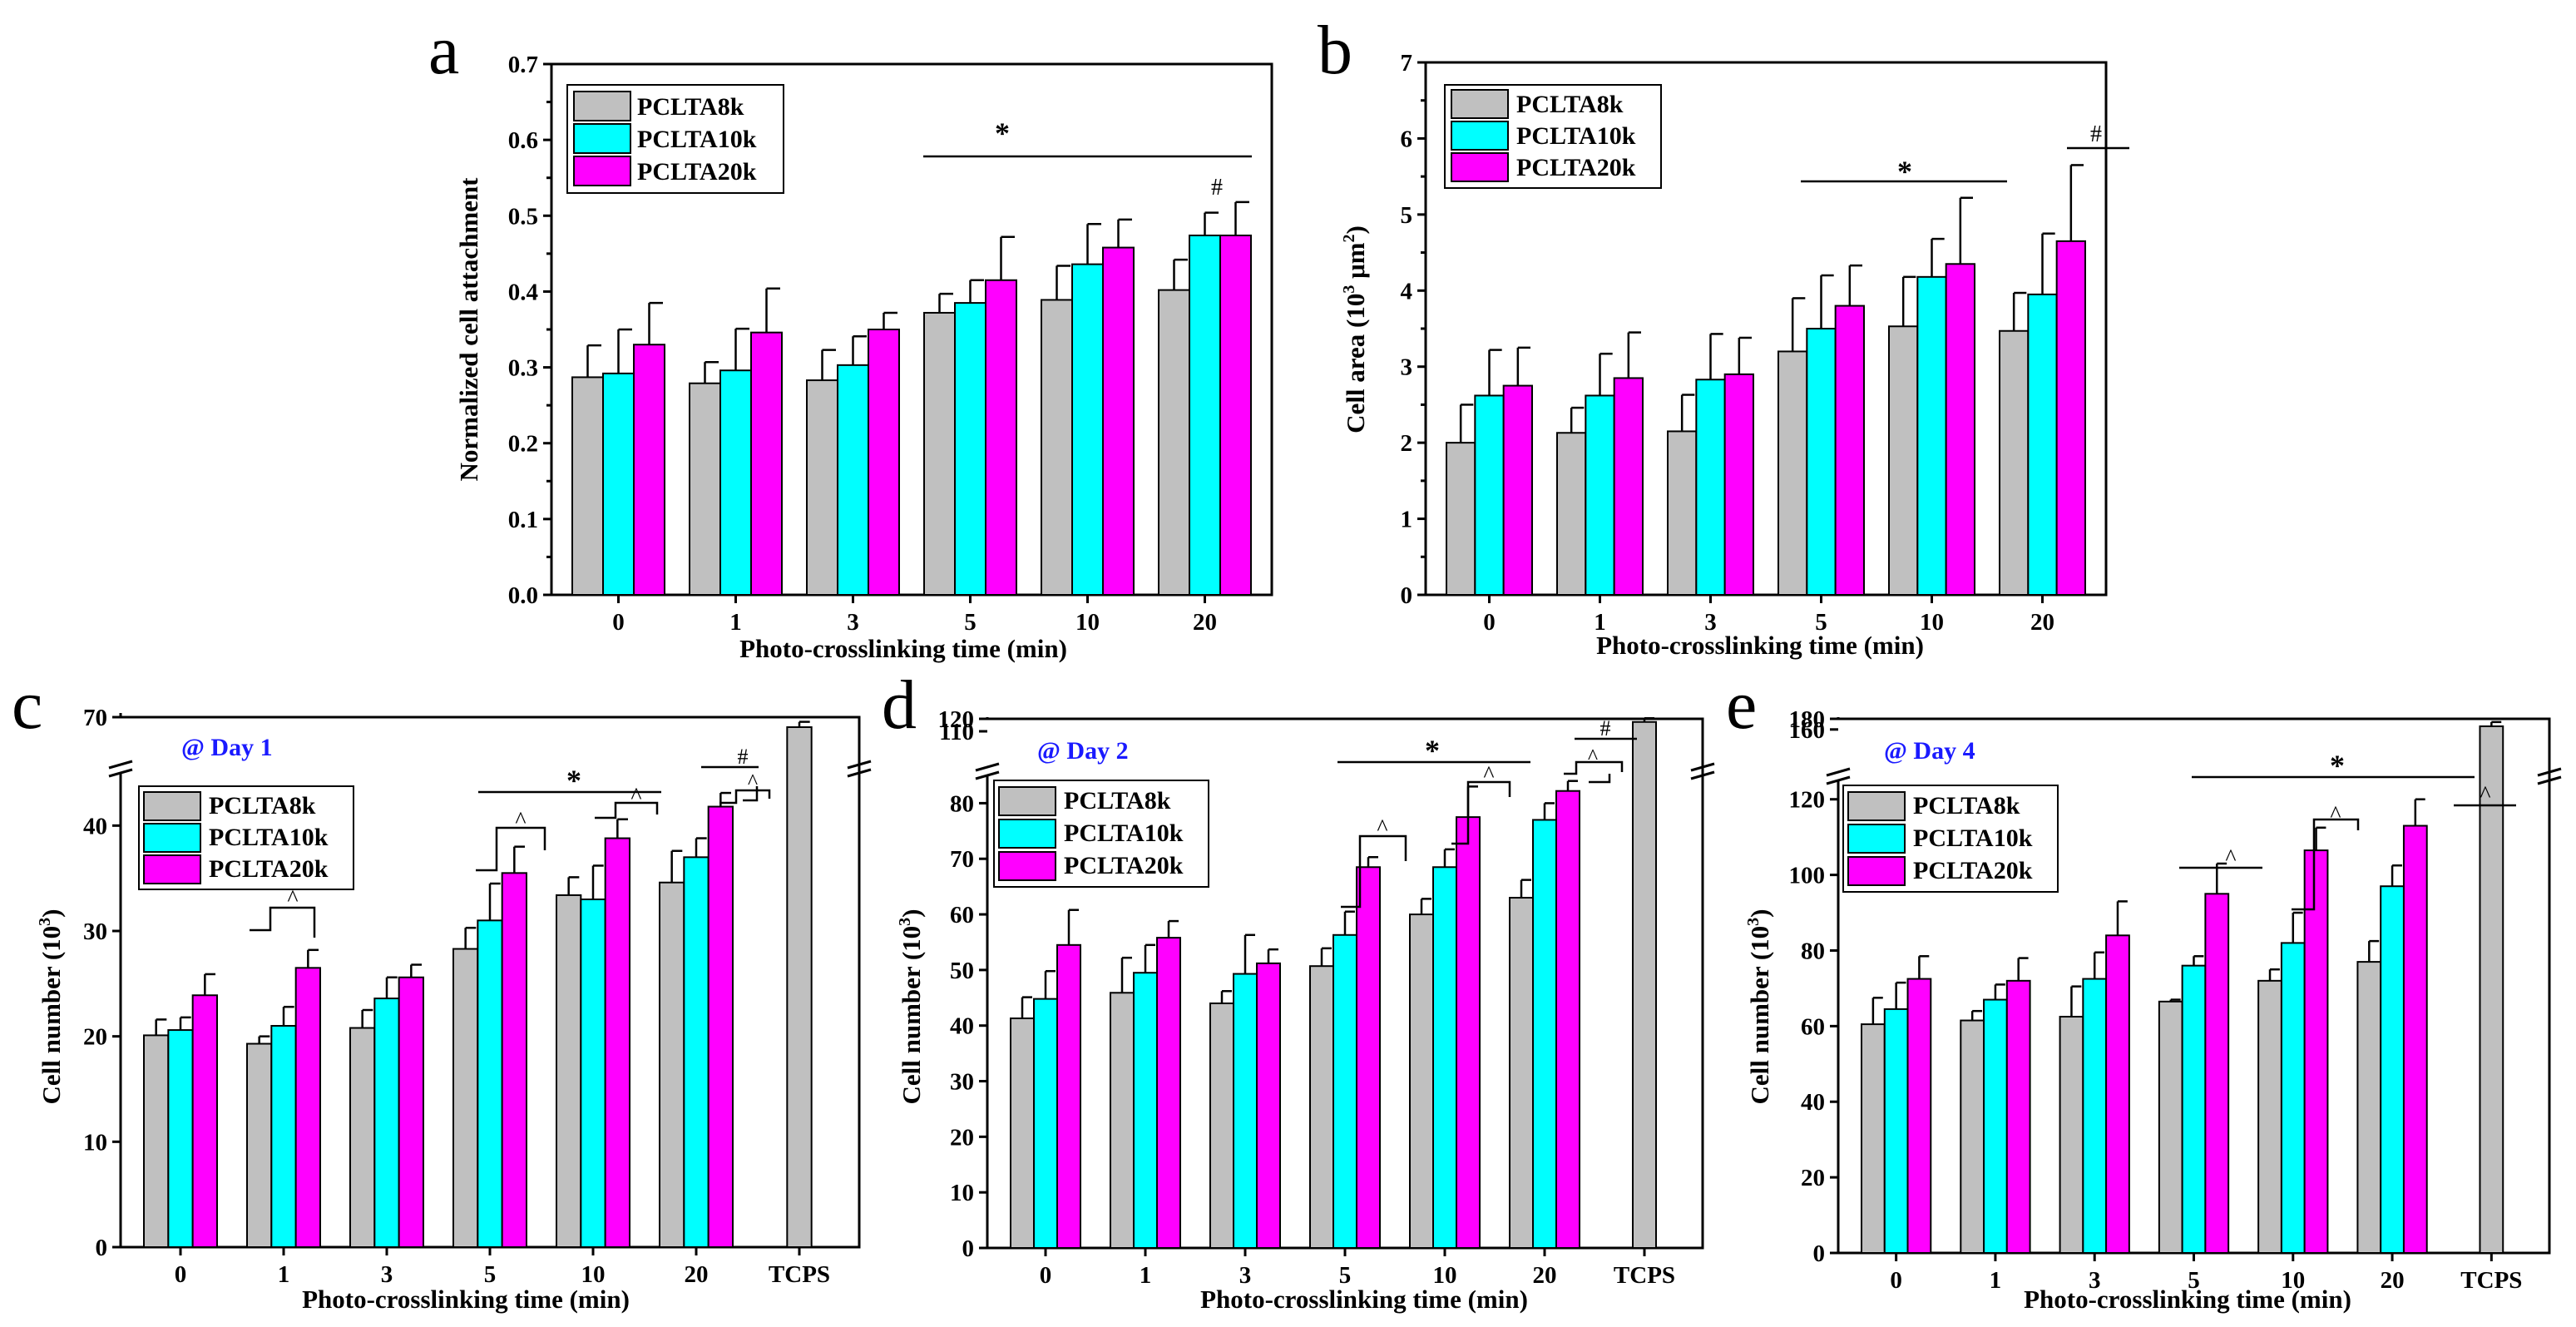 The height and width of the screenshot is (1327, 2576). I want to click on y-tick-label: 0.4, so click(523, 292).